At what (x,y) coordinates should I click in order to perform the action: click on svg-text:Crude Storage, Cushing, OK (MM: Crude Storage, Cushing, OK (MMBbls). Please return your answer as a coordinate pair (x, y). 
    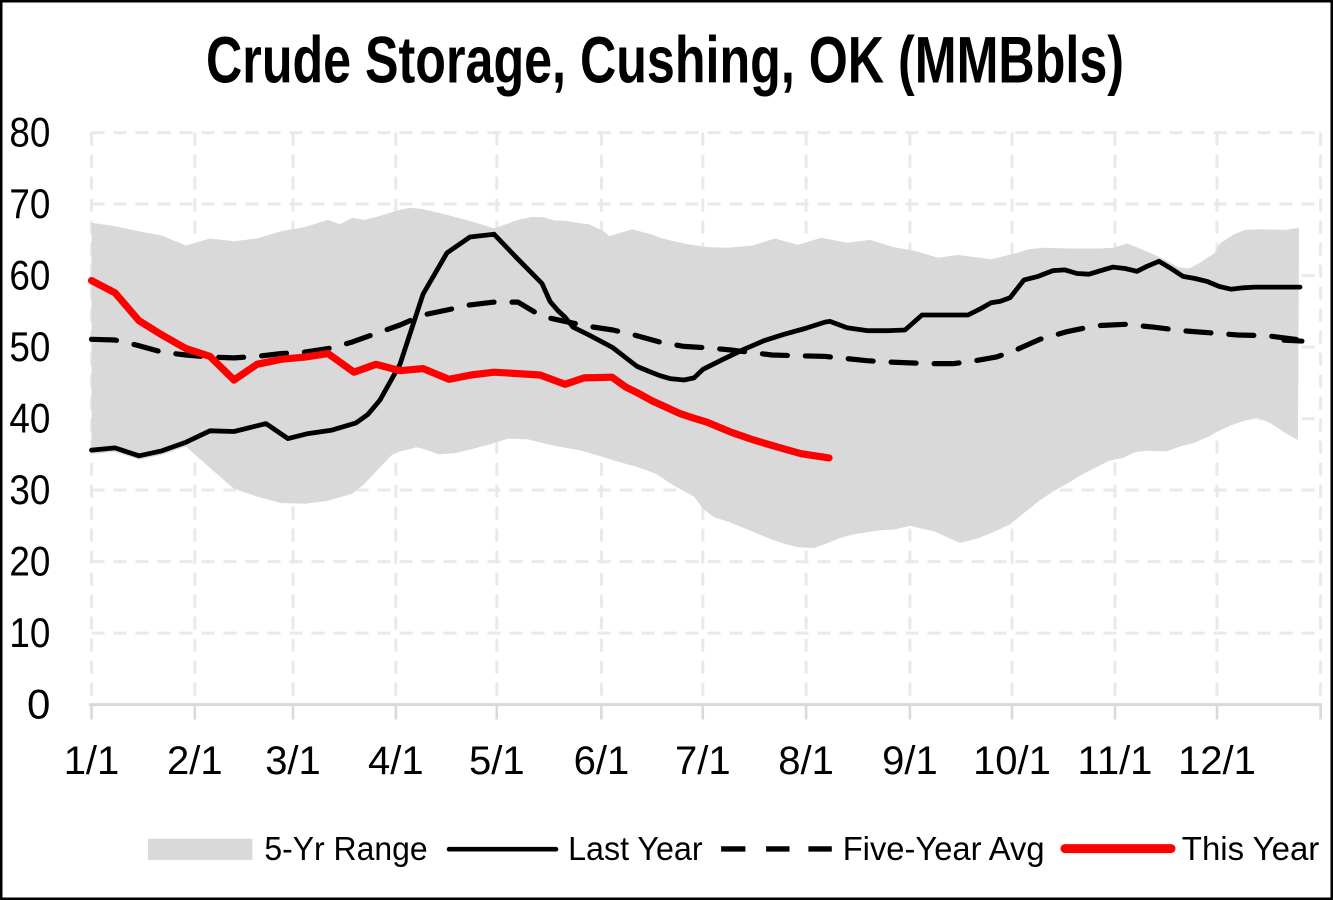
    Looking at the image, I should click on (665, 59).